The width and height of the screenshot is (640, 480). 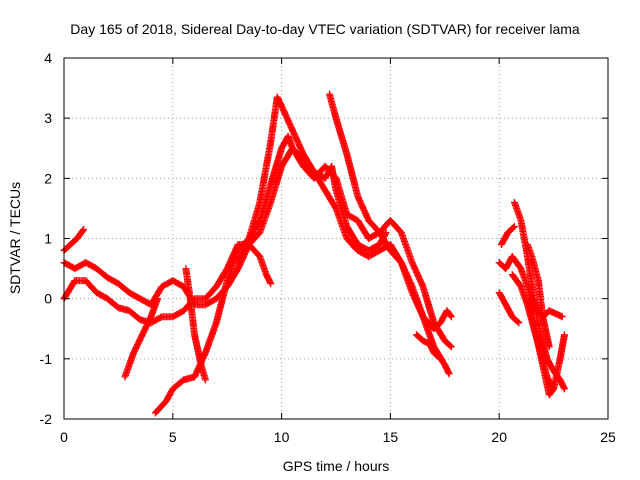 I want to click on y-tick-label: -2, so click(x=46, y=419).